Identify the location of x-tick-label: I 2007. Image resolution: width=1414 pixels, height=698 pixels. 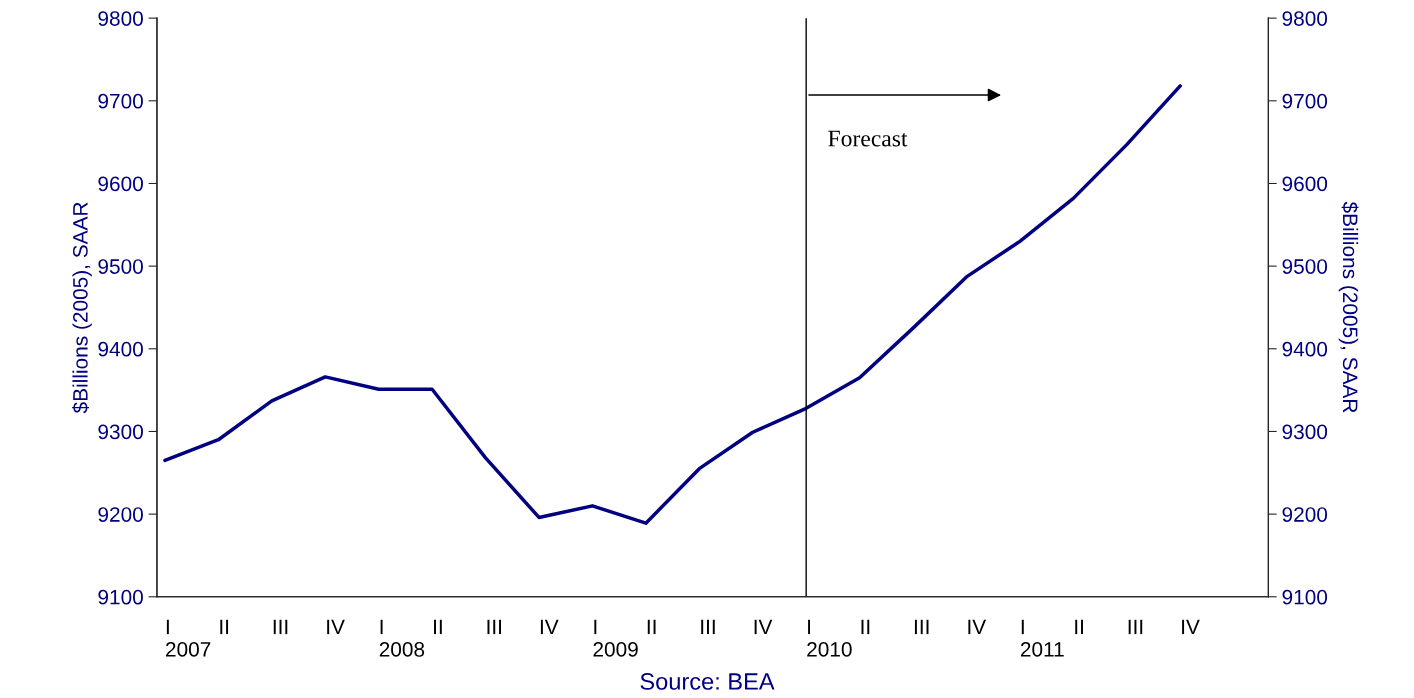
(188, 638).